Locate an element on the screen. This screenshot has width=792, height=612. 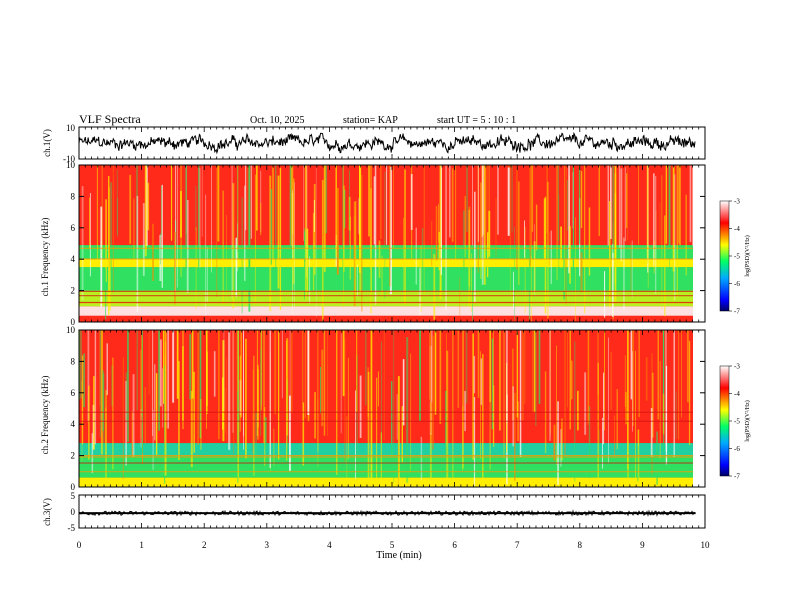
date-label: Oct. 10, 2025 is located at coordinates (277, 120).